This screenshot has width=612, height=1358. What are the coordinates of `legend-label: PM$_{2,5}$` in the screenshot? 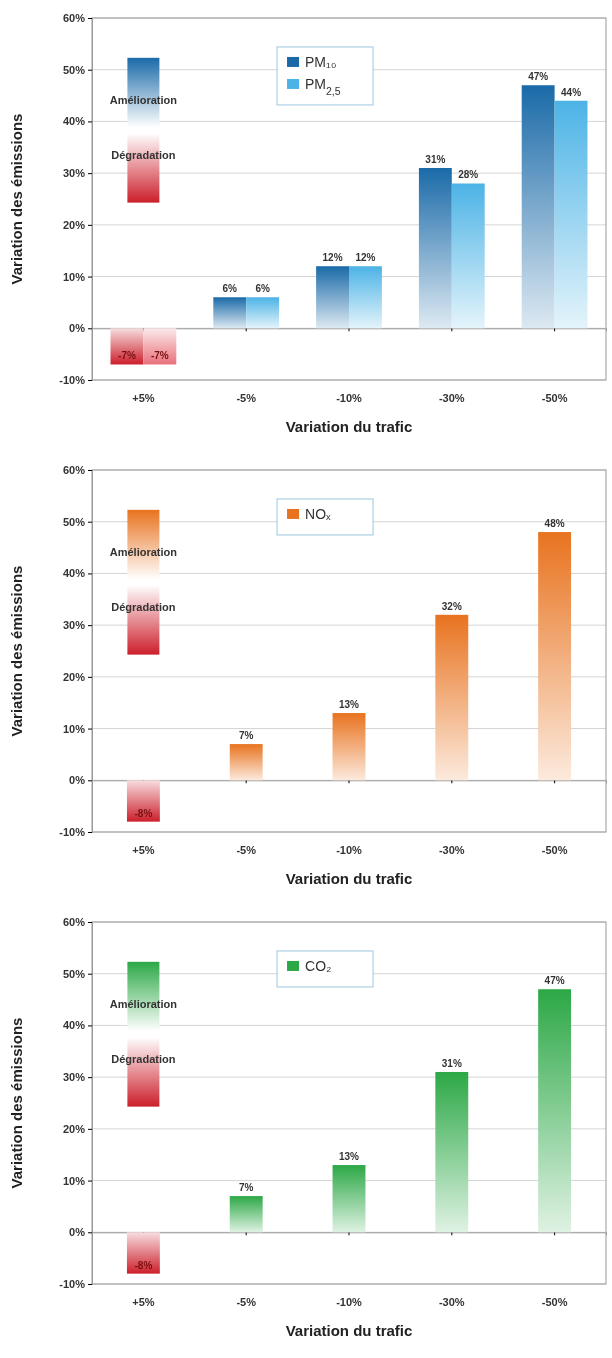 It's located at (323, 86).